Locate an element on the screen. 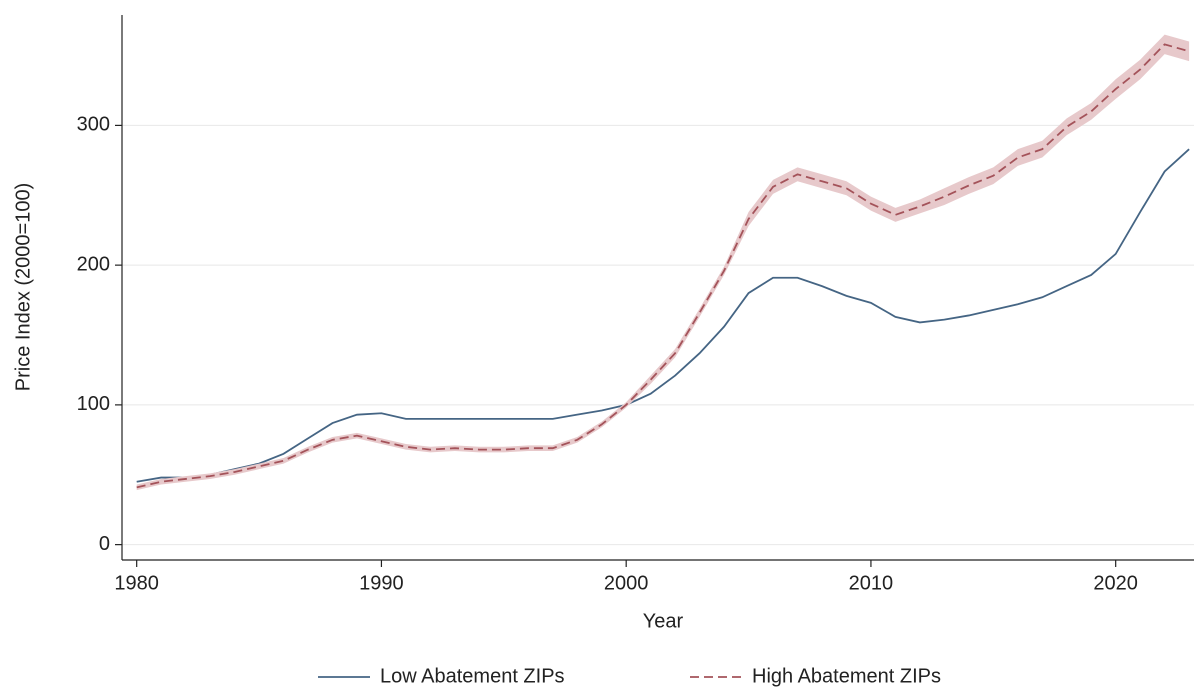  x-tick-label: 1980 is located at coordinates (136, 583).